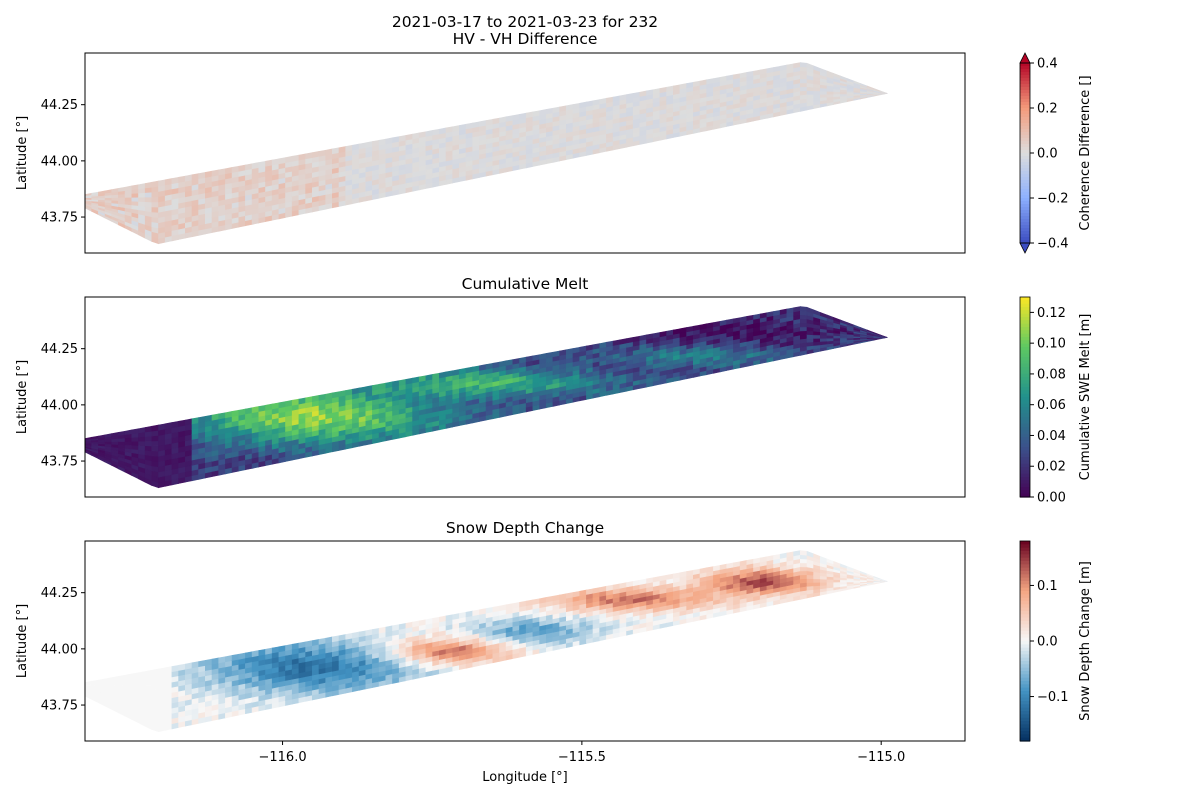 The image size is (1200, 800). Describe the element at coordinates (59, 649) in the screenshot. I see `y-tick-label: 44.00` at that location.